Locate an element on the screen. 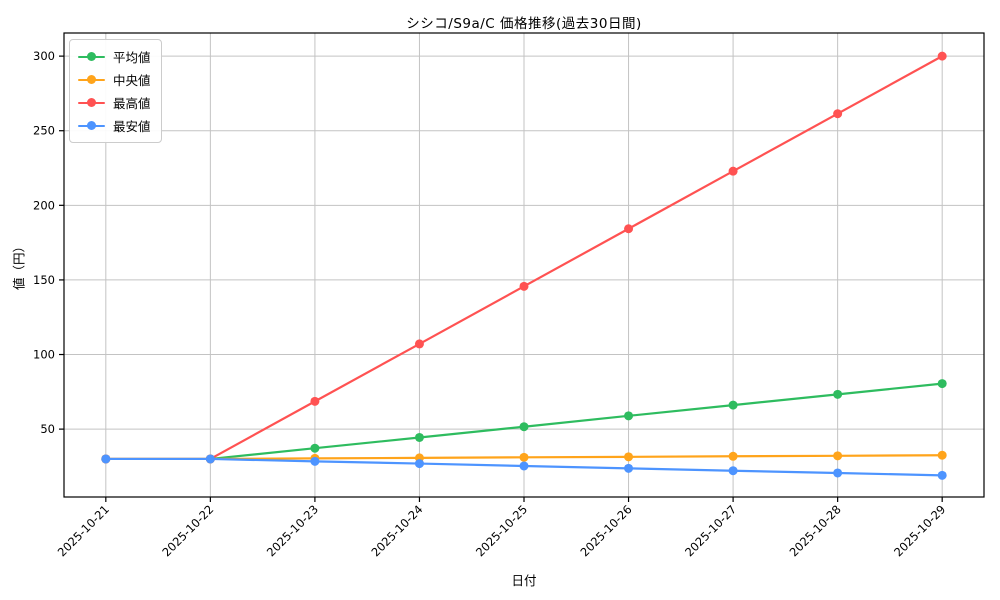 The height and width of the screenshot is (600, 1000). x-tick-label: 2025-10-23 is located at coordinates (292, 530).